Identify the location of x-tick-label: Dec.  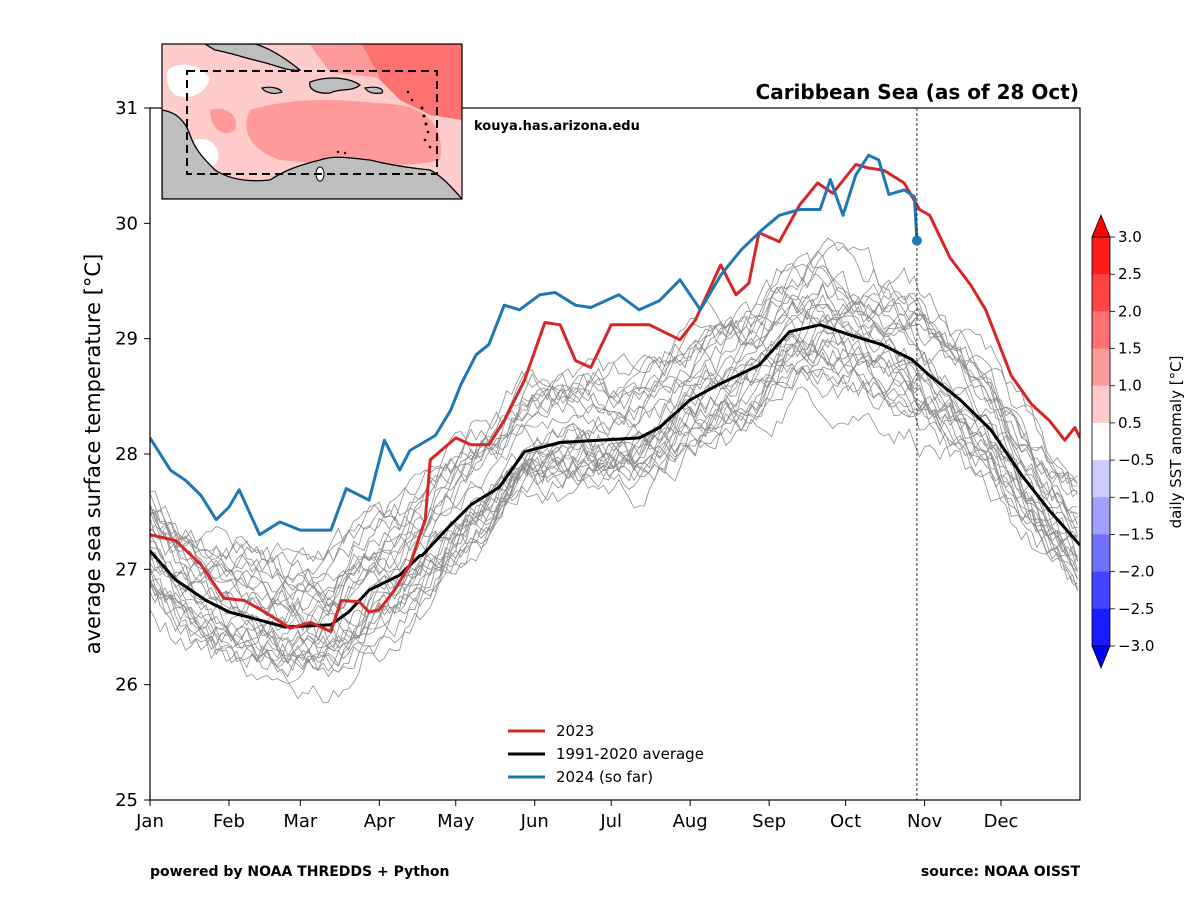
(1001, 821).